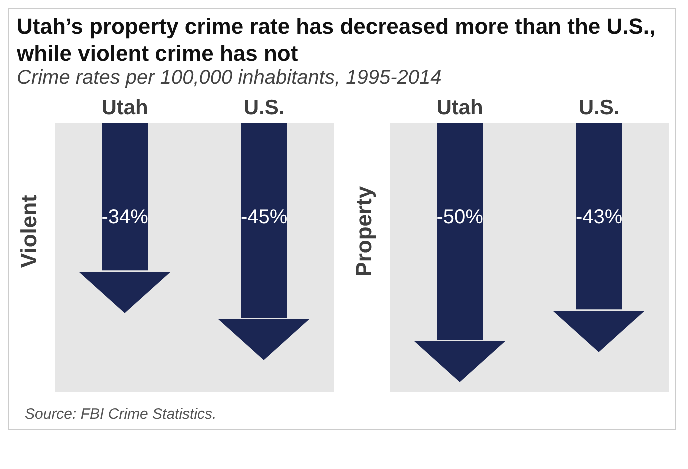 This screenshot has width=688, height=469. I want to click on chart-subtitle: Crime rates per 100,000 inhabitants, 1995-2014, so click(229, 79).